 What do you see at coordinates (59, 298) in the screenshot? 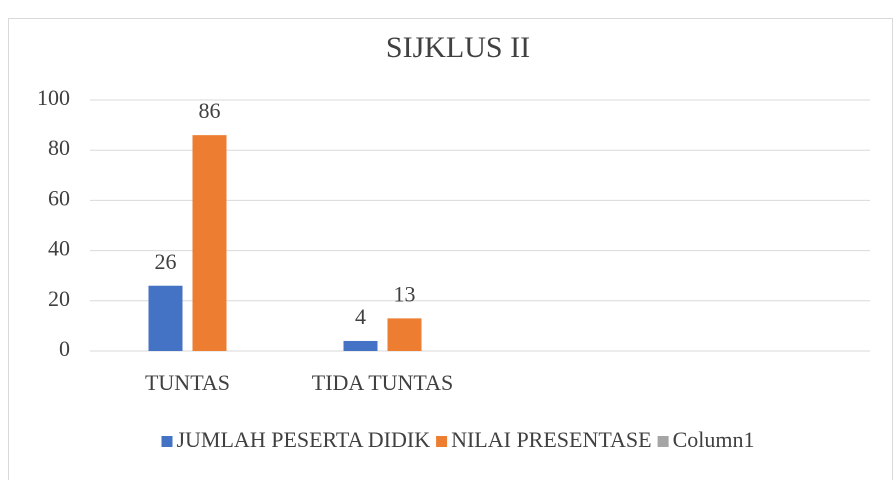
I see `y-tick-label: 20` at bounding box center [59, 298].